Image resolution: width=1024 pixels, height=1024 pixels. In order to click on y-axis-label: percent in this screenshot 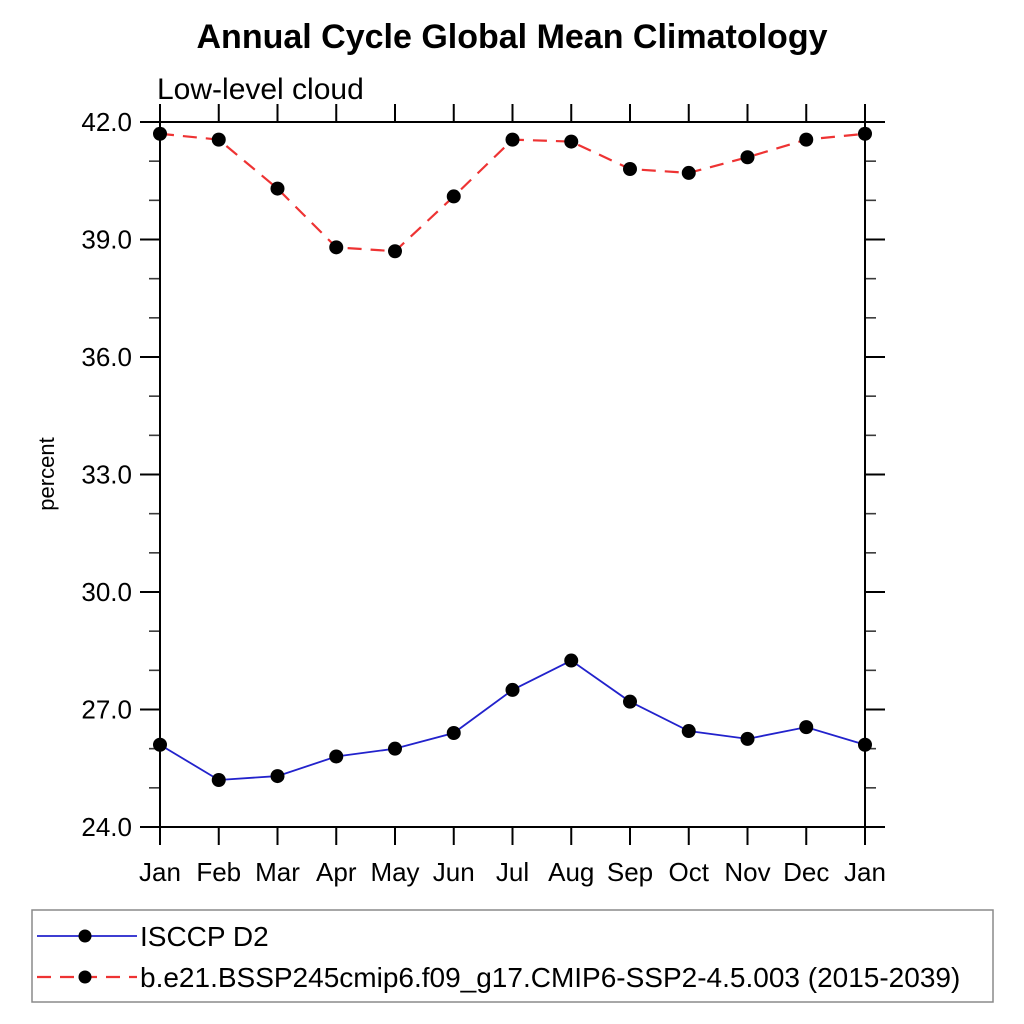, I will do `click(46, 473)`.